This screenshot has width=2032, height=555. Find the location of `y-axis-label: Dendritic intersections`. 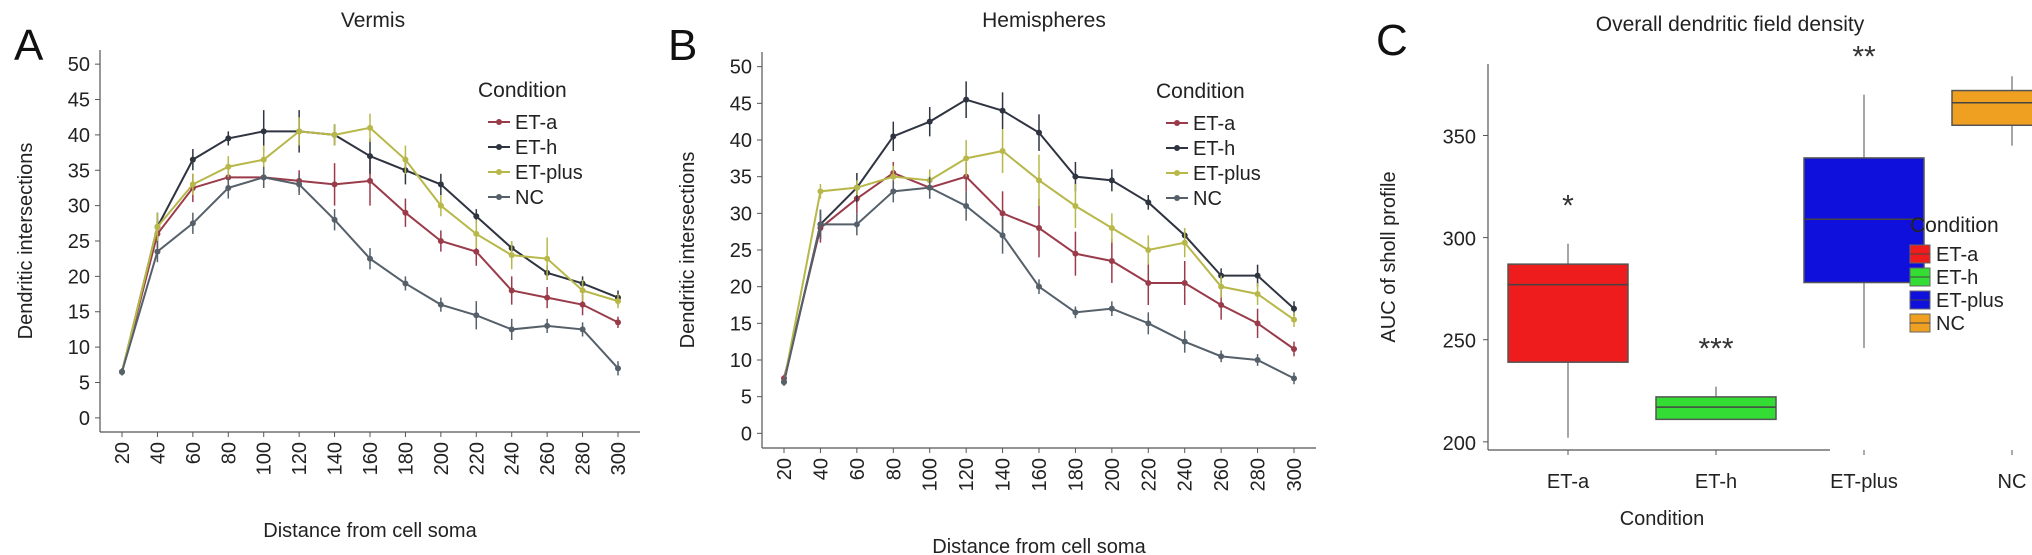

y-axis-label: Dendritic intersections is located at coordinates (26, 241).